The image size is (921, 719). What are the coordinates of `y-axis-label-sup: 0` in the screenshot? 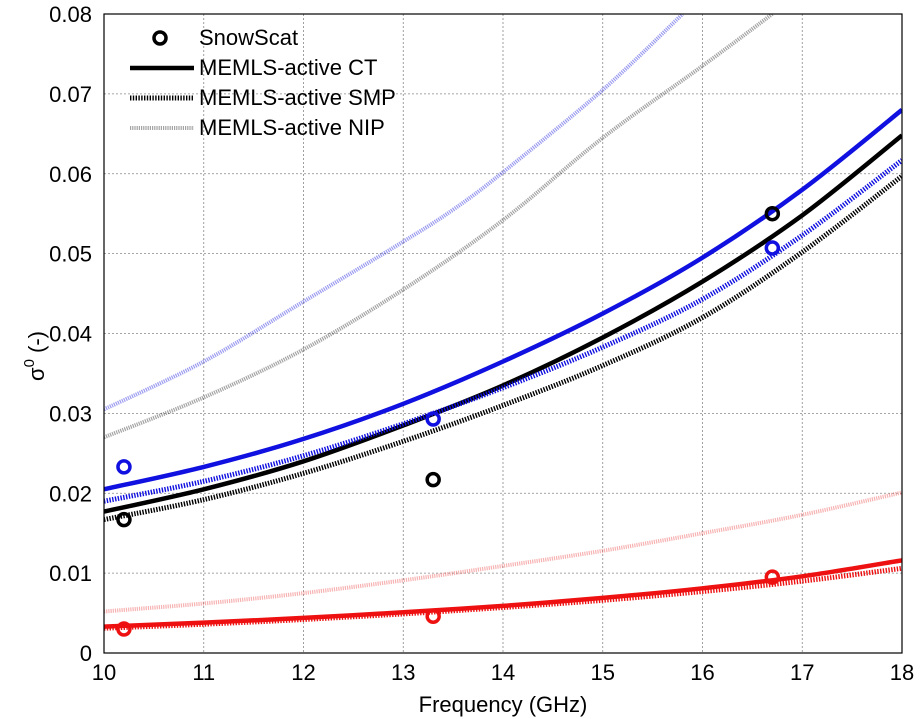 It's located at (29, 363).